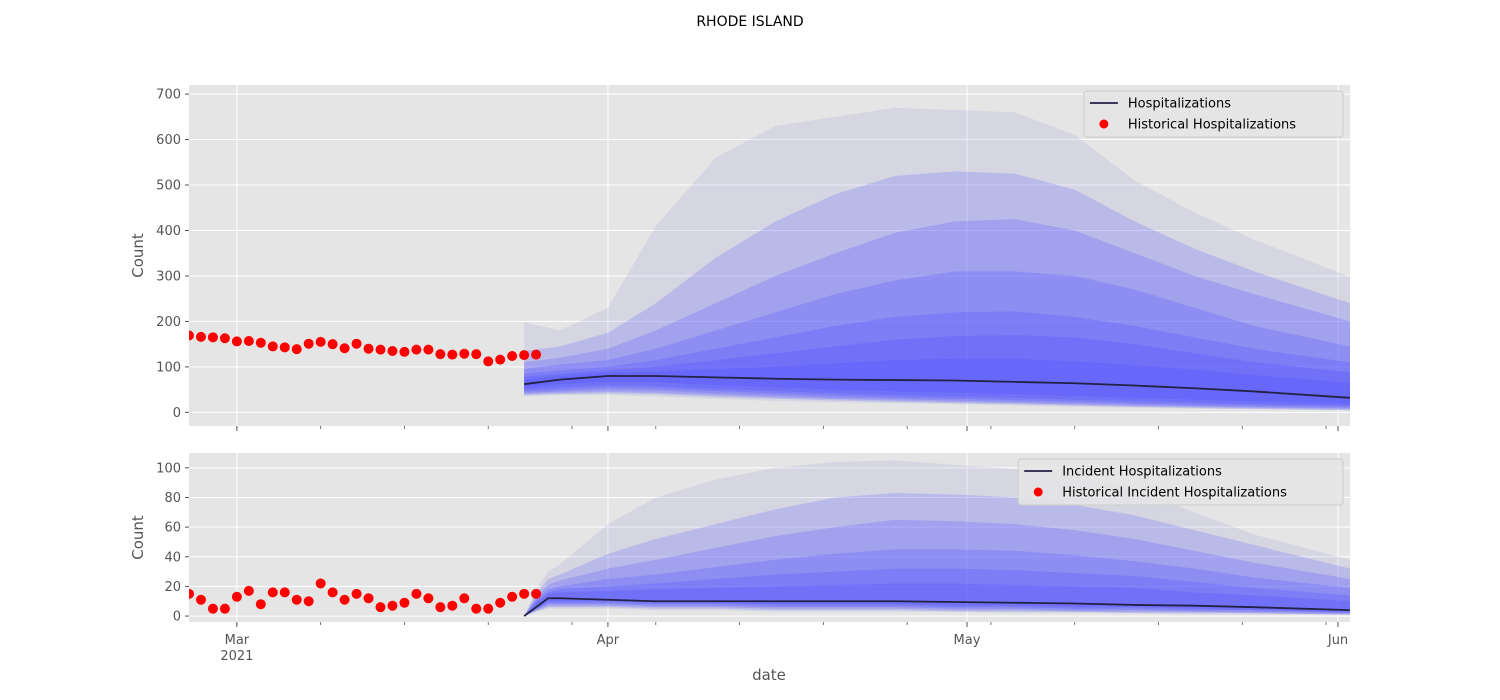 The image size is (1500, 700). What do you see at coordinates (236, 656) in the screenshot?
I see `x-tick-sublabel: 2021` at bounding box center [236, 656].